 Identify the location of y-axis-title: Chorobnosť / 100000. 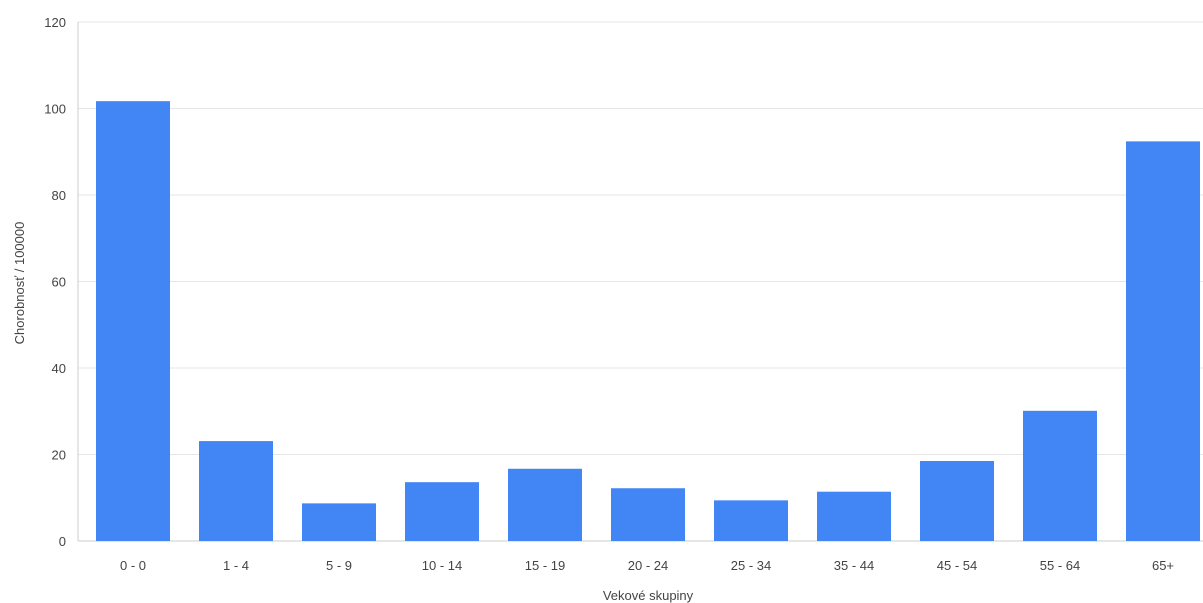
(19, 283).